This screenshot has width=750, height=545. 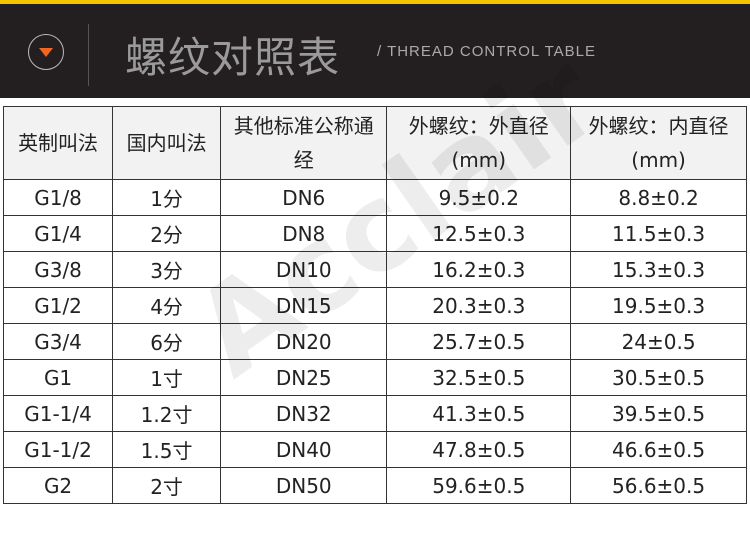 What do you see at coordinates (58, 269) in the screenshot?
I see `table-cell: G3/8` at bounding box center [58, 269].